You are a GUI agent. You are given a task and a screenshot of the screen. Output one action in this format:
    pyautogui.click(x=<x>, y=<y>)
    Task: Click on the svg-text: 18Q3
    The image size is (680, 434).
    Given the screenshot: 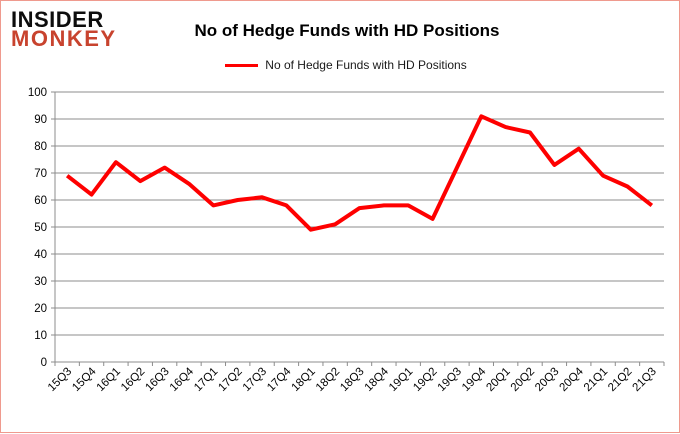 What is the action you would take?
    pyautogui.click(x=352, y=380)
    